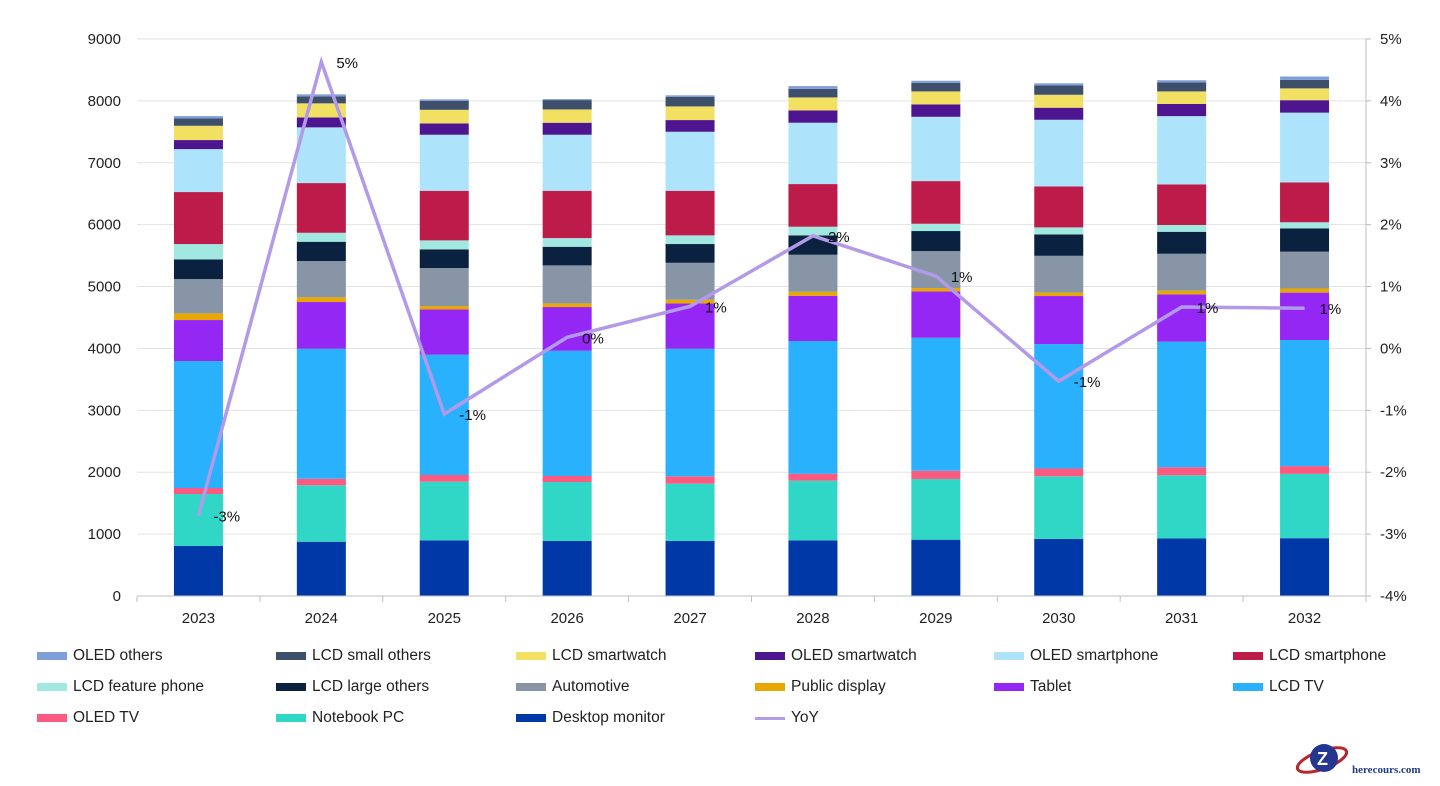 This screenshot has width=1440, height=786. What do you see at coordinates (1327, 656) in the screenshot?
I see `legend-label: LCD smartphone` at bounding box center [1327, 656].